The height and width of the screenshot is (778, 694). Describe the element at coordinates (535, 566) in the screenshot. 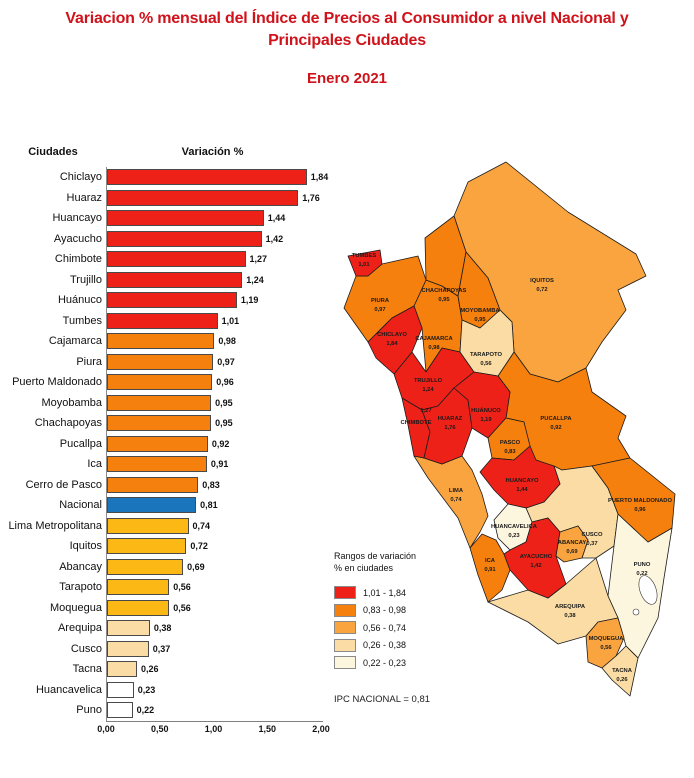

I see `map-value-ayacucho: 1,42` at that location.